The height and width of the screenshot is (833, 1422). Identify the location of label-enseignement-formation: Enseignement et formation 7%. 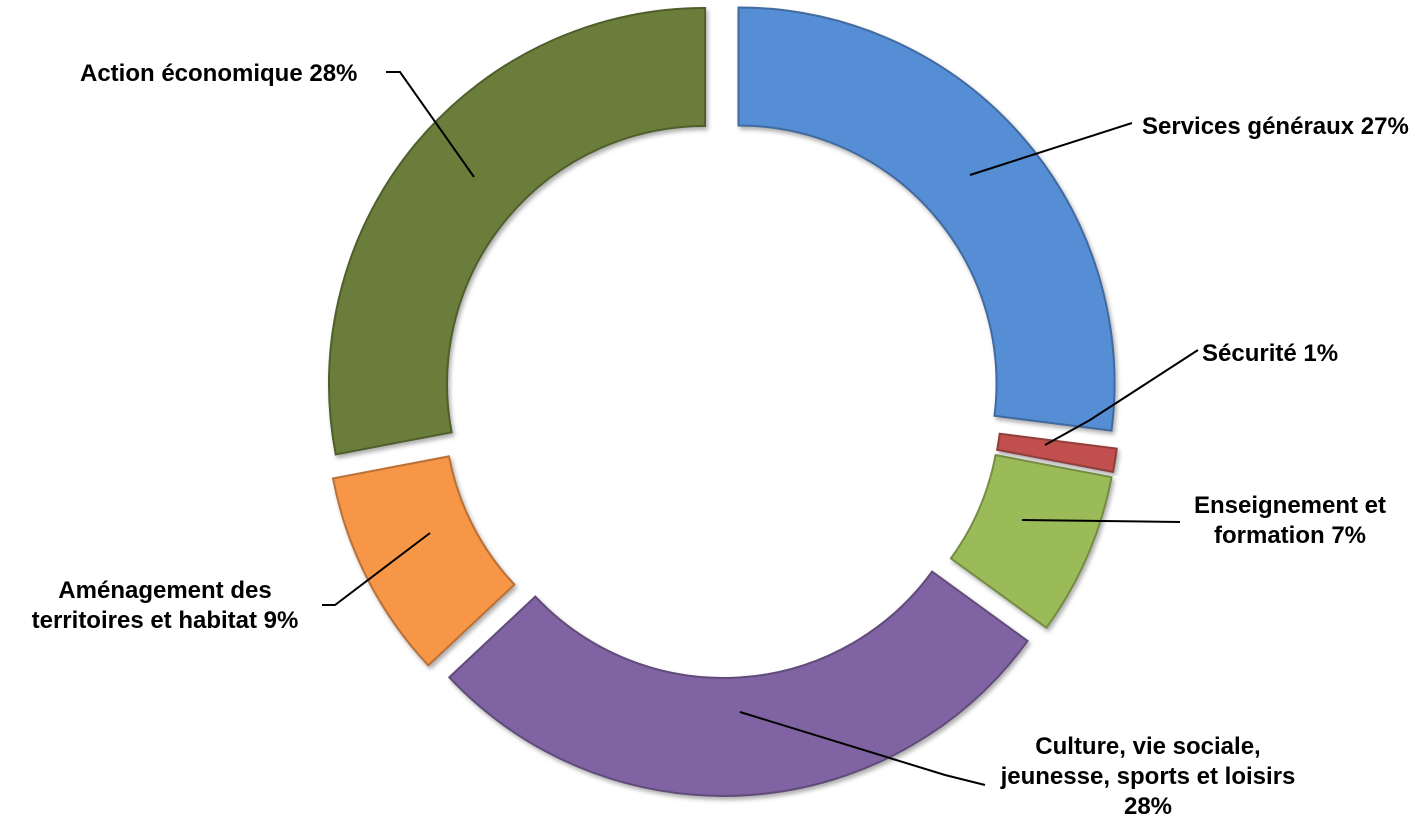
(1290, 520).